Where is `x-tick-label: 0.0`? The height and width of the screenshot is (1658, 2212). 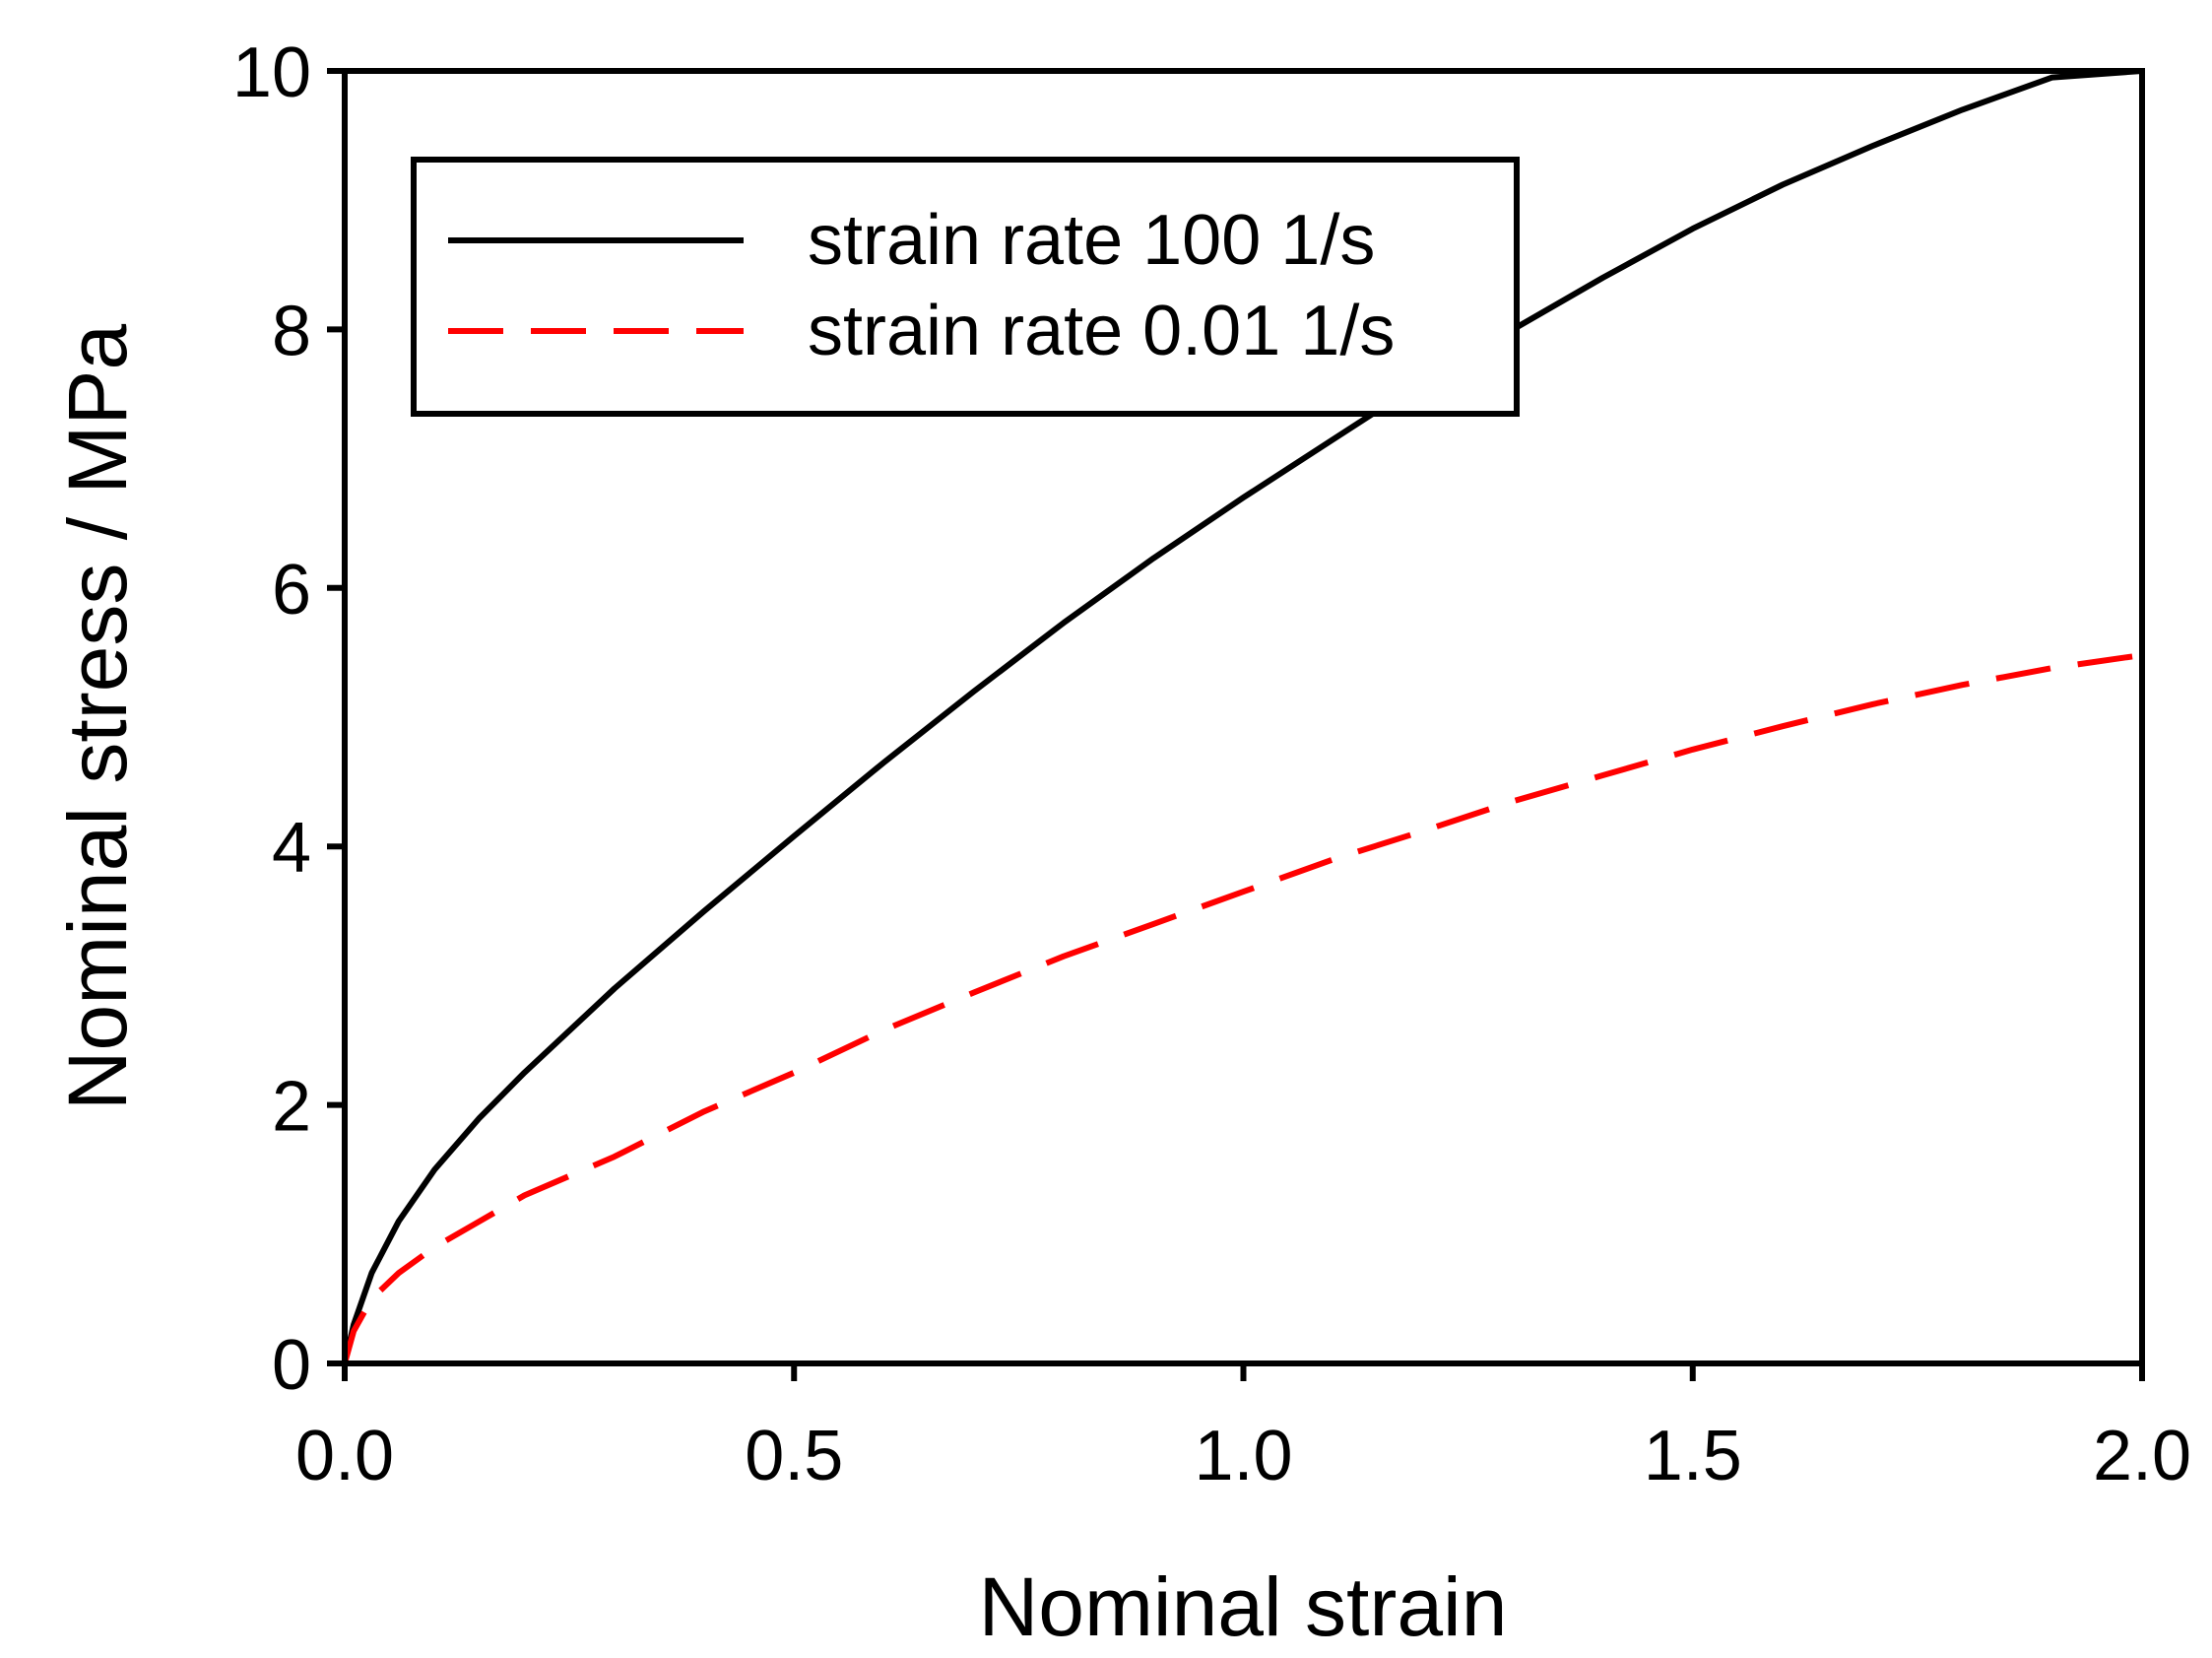
x-tick-label: 0.0 is located at coordinates (344, 1456).